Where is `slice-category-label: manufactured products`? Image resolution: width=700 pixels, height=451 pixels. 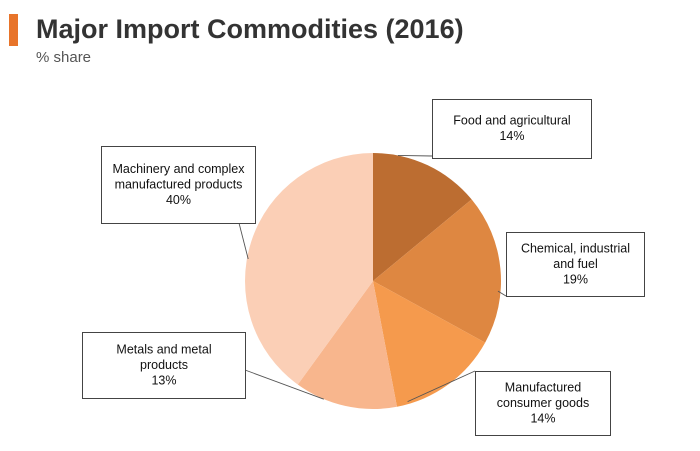 slice-category-label: manufactured products is located at coordinates (179, 184).